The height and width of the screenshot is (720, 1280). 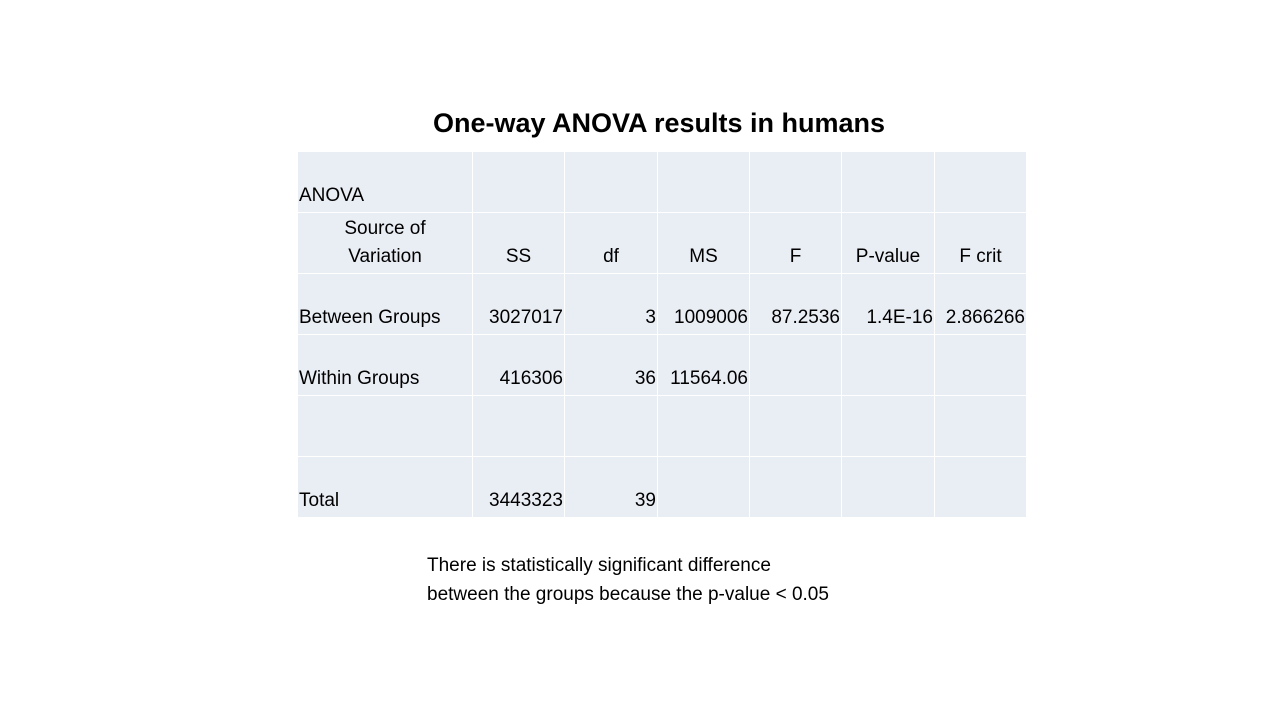 I want to click on table-cell: 3443323, so click(x=518, y=487).